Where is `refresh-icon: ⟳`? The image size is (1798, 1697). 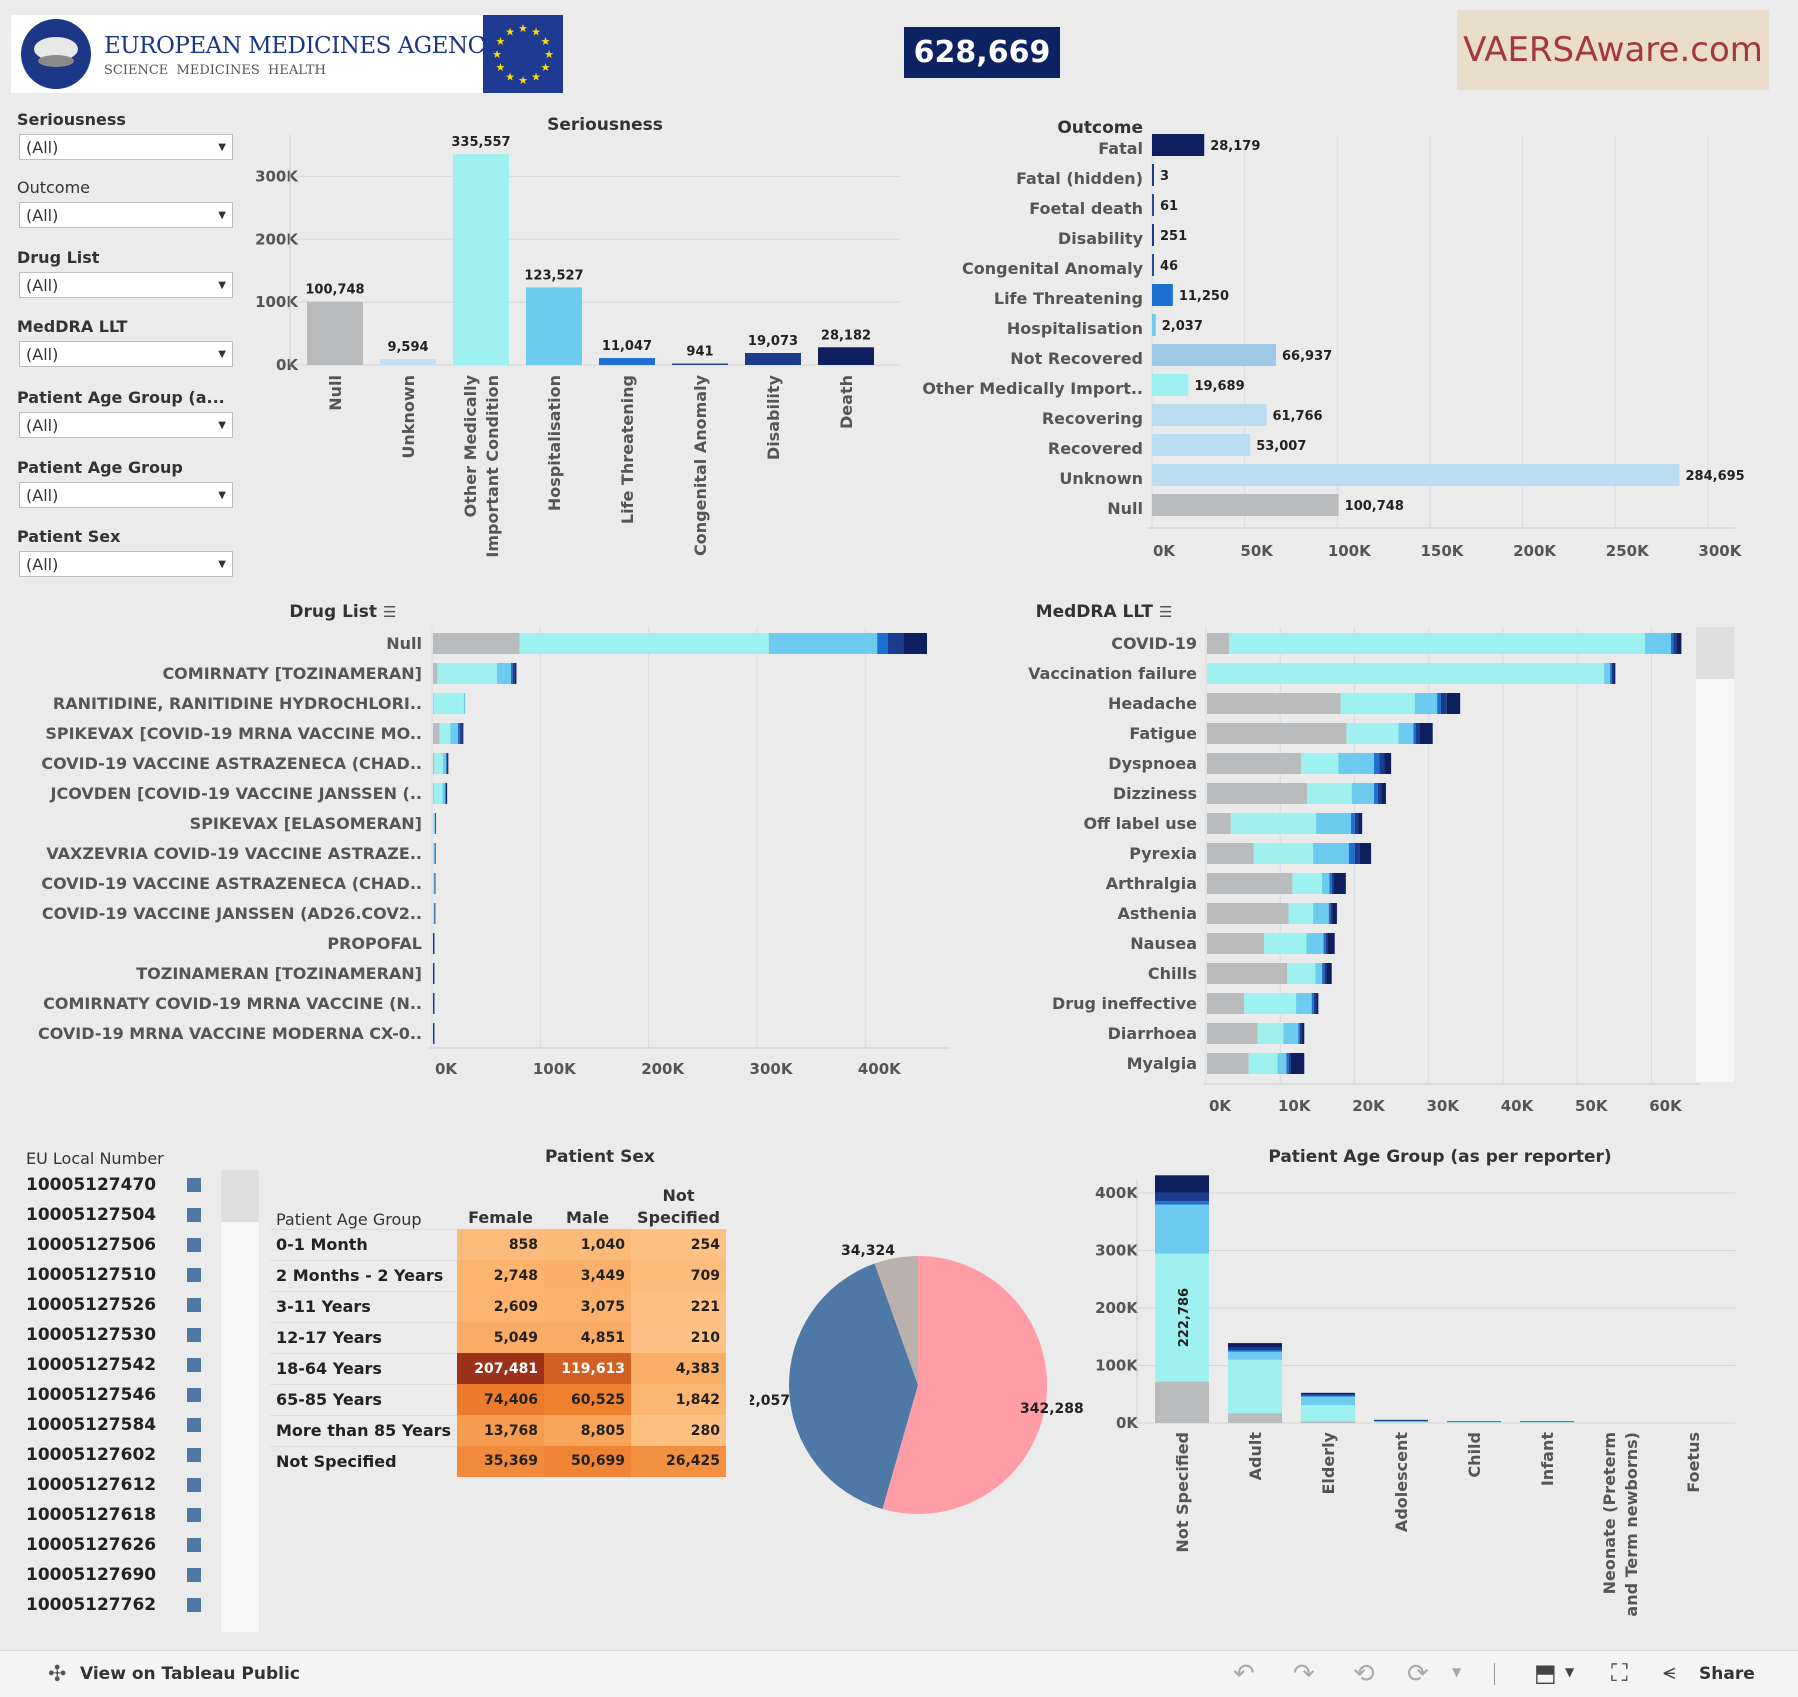
refresh-icon: ⟳ is located at coordinates (1418, 1674).